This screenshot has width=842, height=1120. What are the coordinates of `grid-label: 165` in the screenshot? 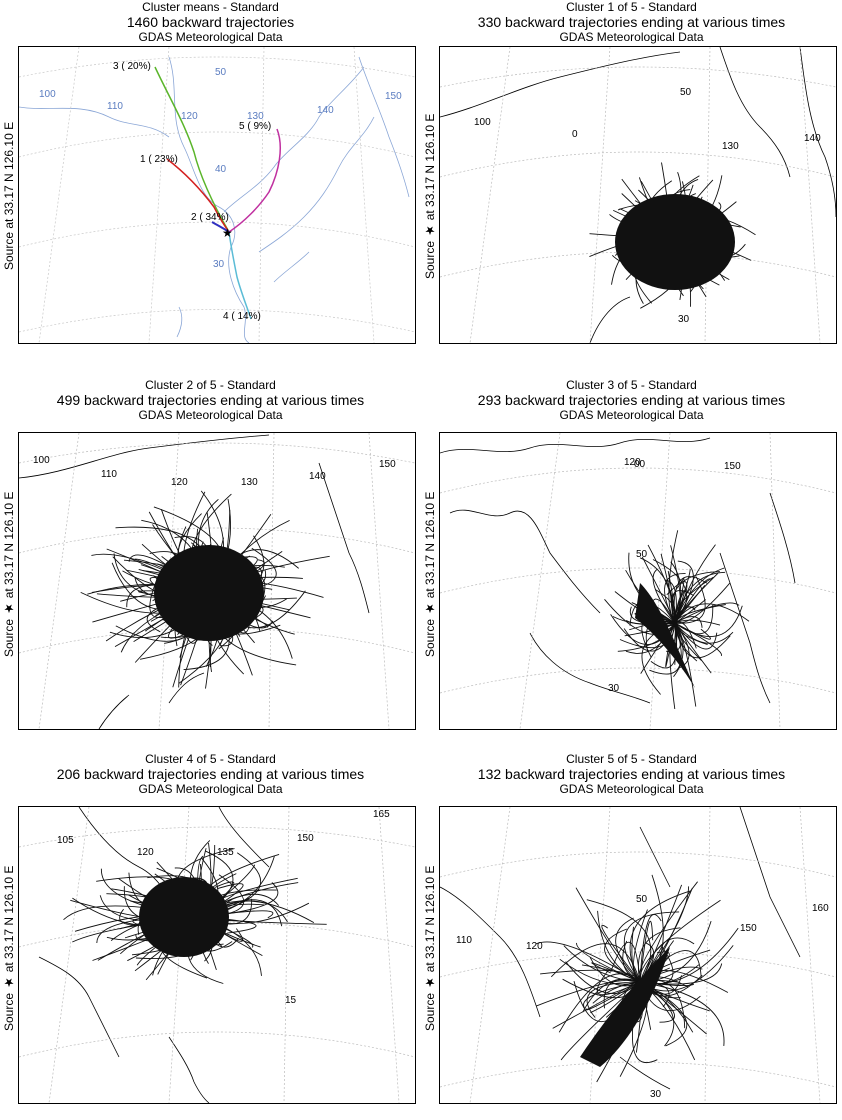 It's located at (381, 814).